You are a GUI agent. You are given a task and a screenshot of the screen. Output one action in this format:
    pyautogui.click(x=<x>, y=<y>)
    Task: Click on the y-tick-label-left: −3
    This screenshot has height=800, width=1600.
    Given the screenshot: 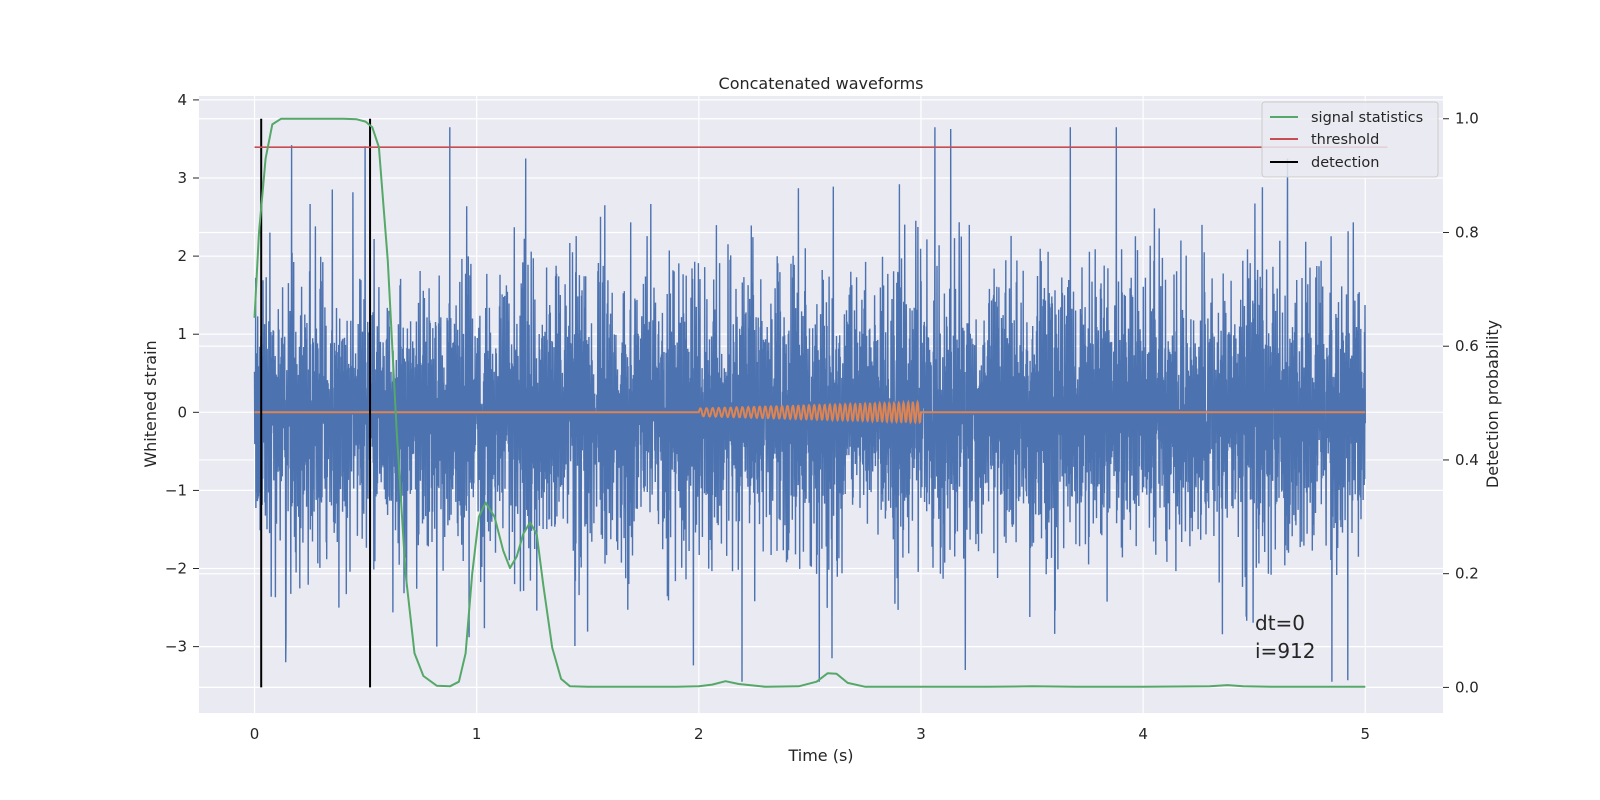 What is the action you would take?
    pyautogui.click(x=176, y=647)
    